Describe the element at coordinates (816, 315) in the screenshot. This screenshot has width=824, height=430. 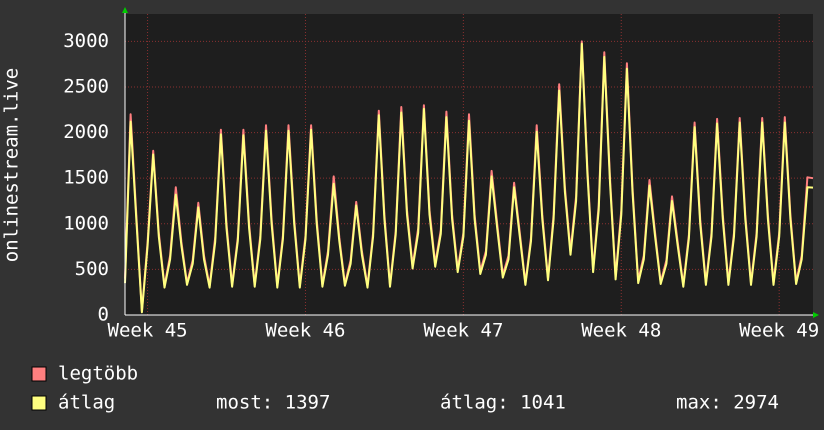
I see `x-arrow` at that location.